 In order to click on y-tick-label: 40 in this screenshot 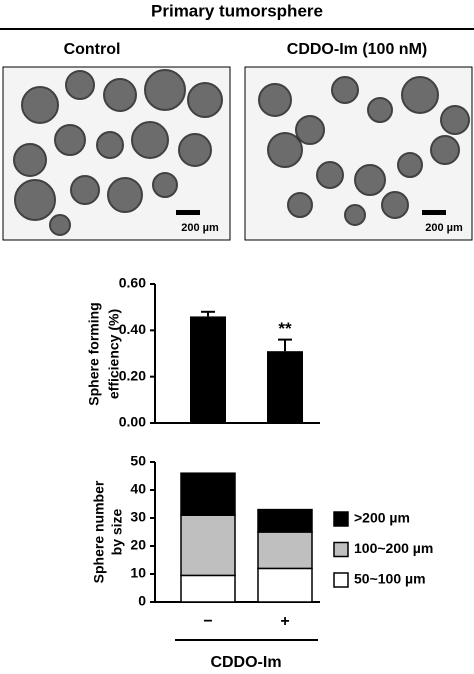, I will do `click(138, 489)`.